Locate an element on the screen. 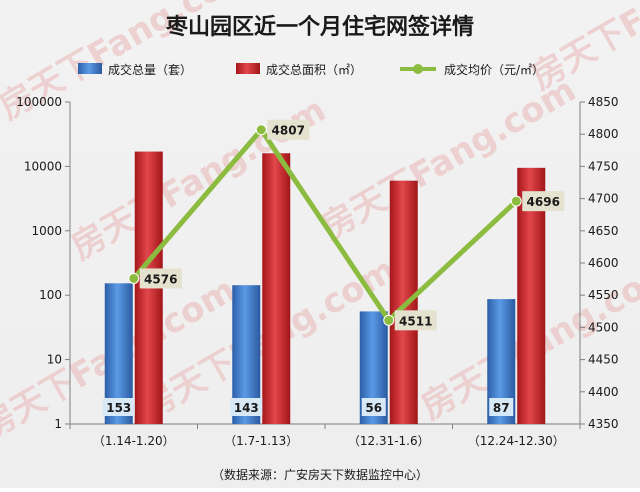  chart-title: 枣山园区近一个月住宅网签详情 is located at coordinates (319, 27).